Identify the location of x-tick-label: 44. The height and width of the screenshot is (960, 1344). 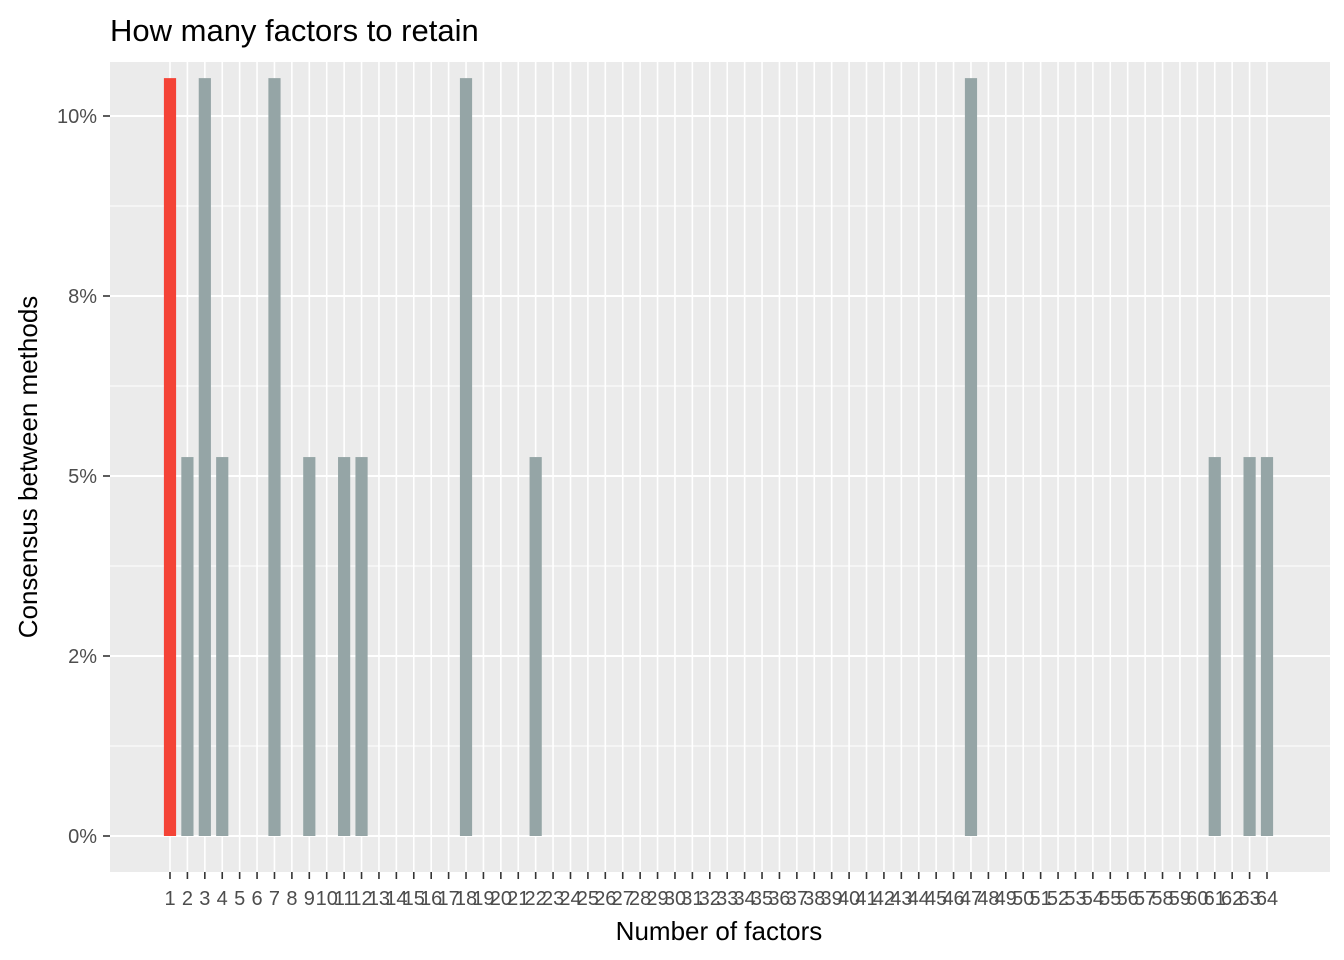
(919, 899).